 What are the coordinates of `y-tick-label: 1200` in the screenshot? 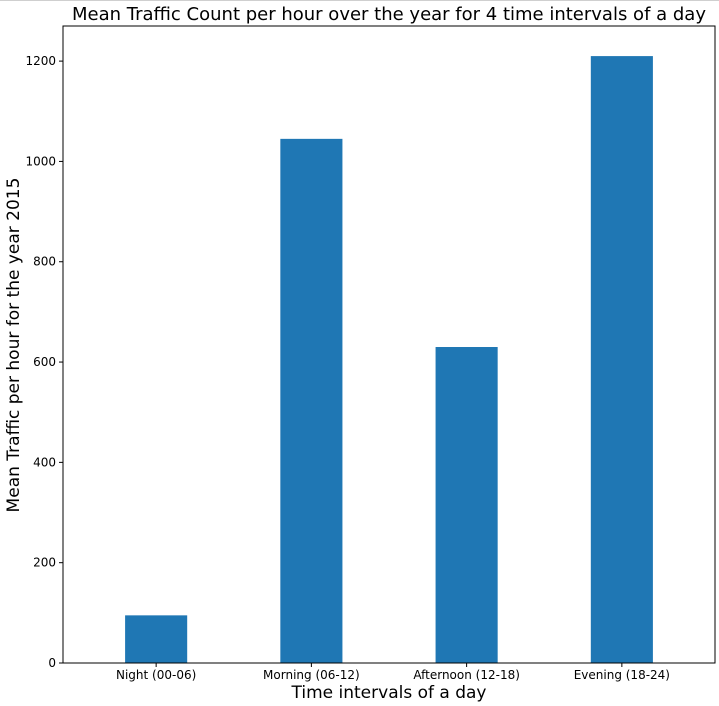 It's located at (40, 61).